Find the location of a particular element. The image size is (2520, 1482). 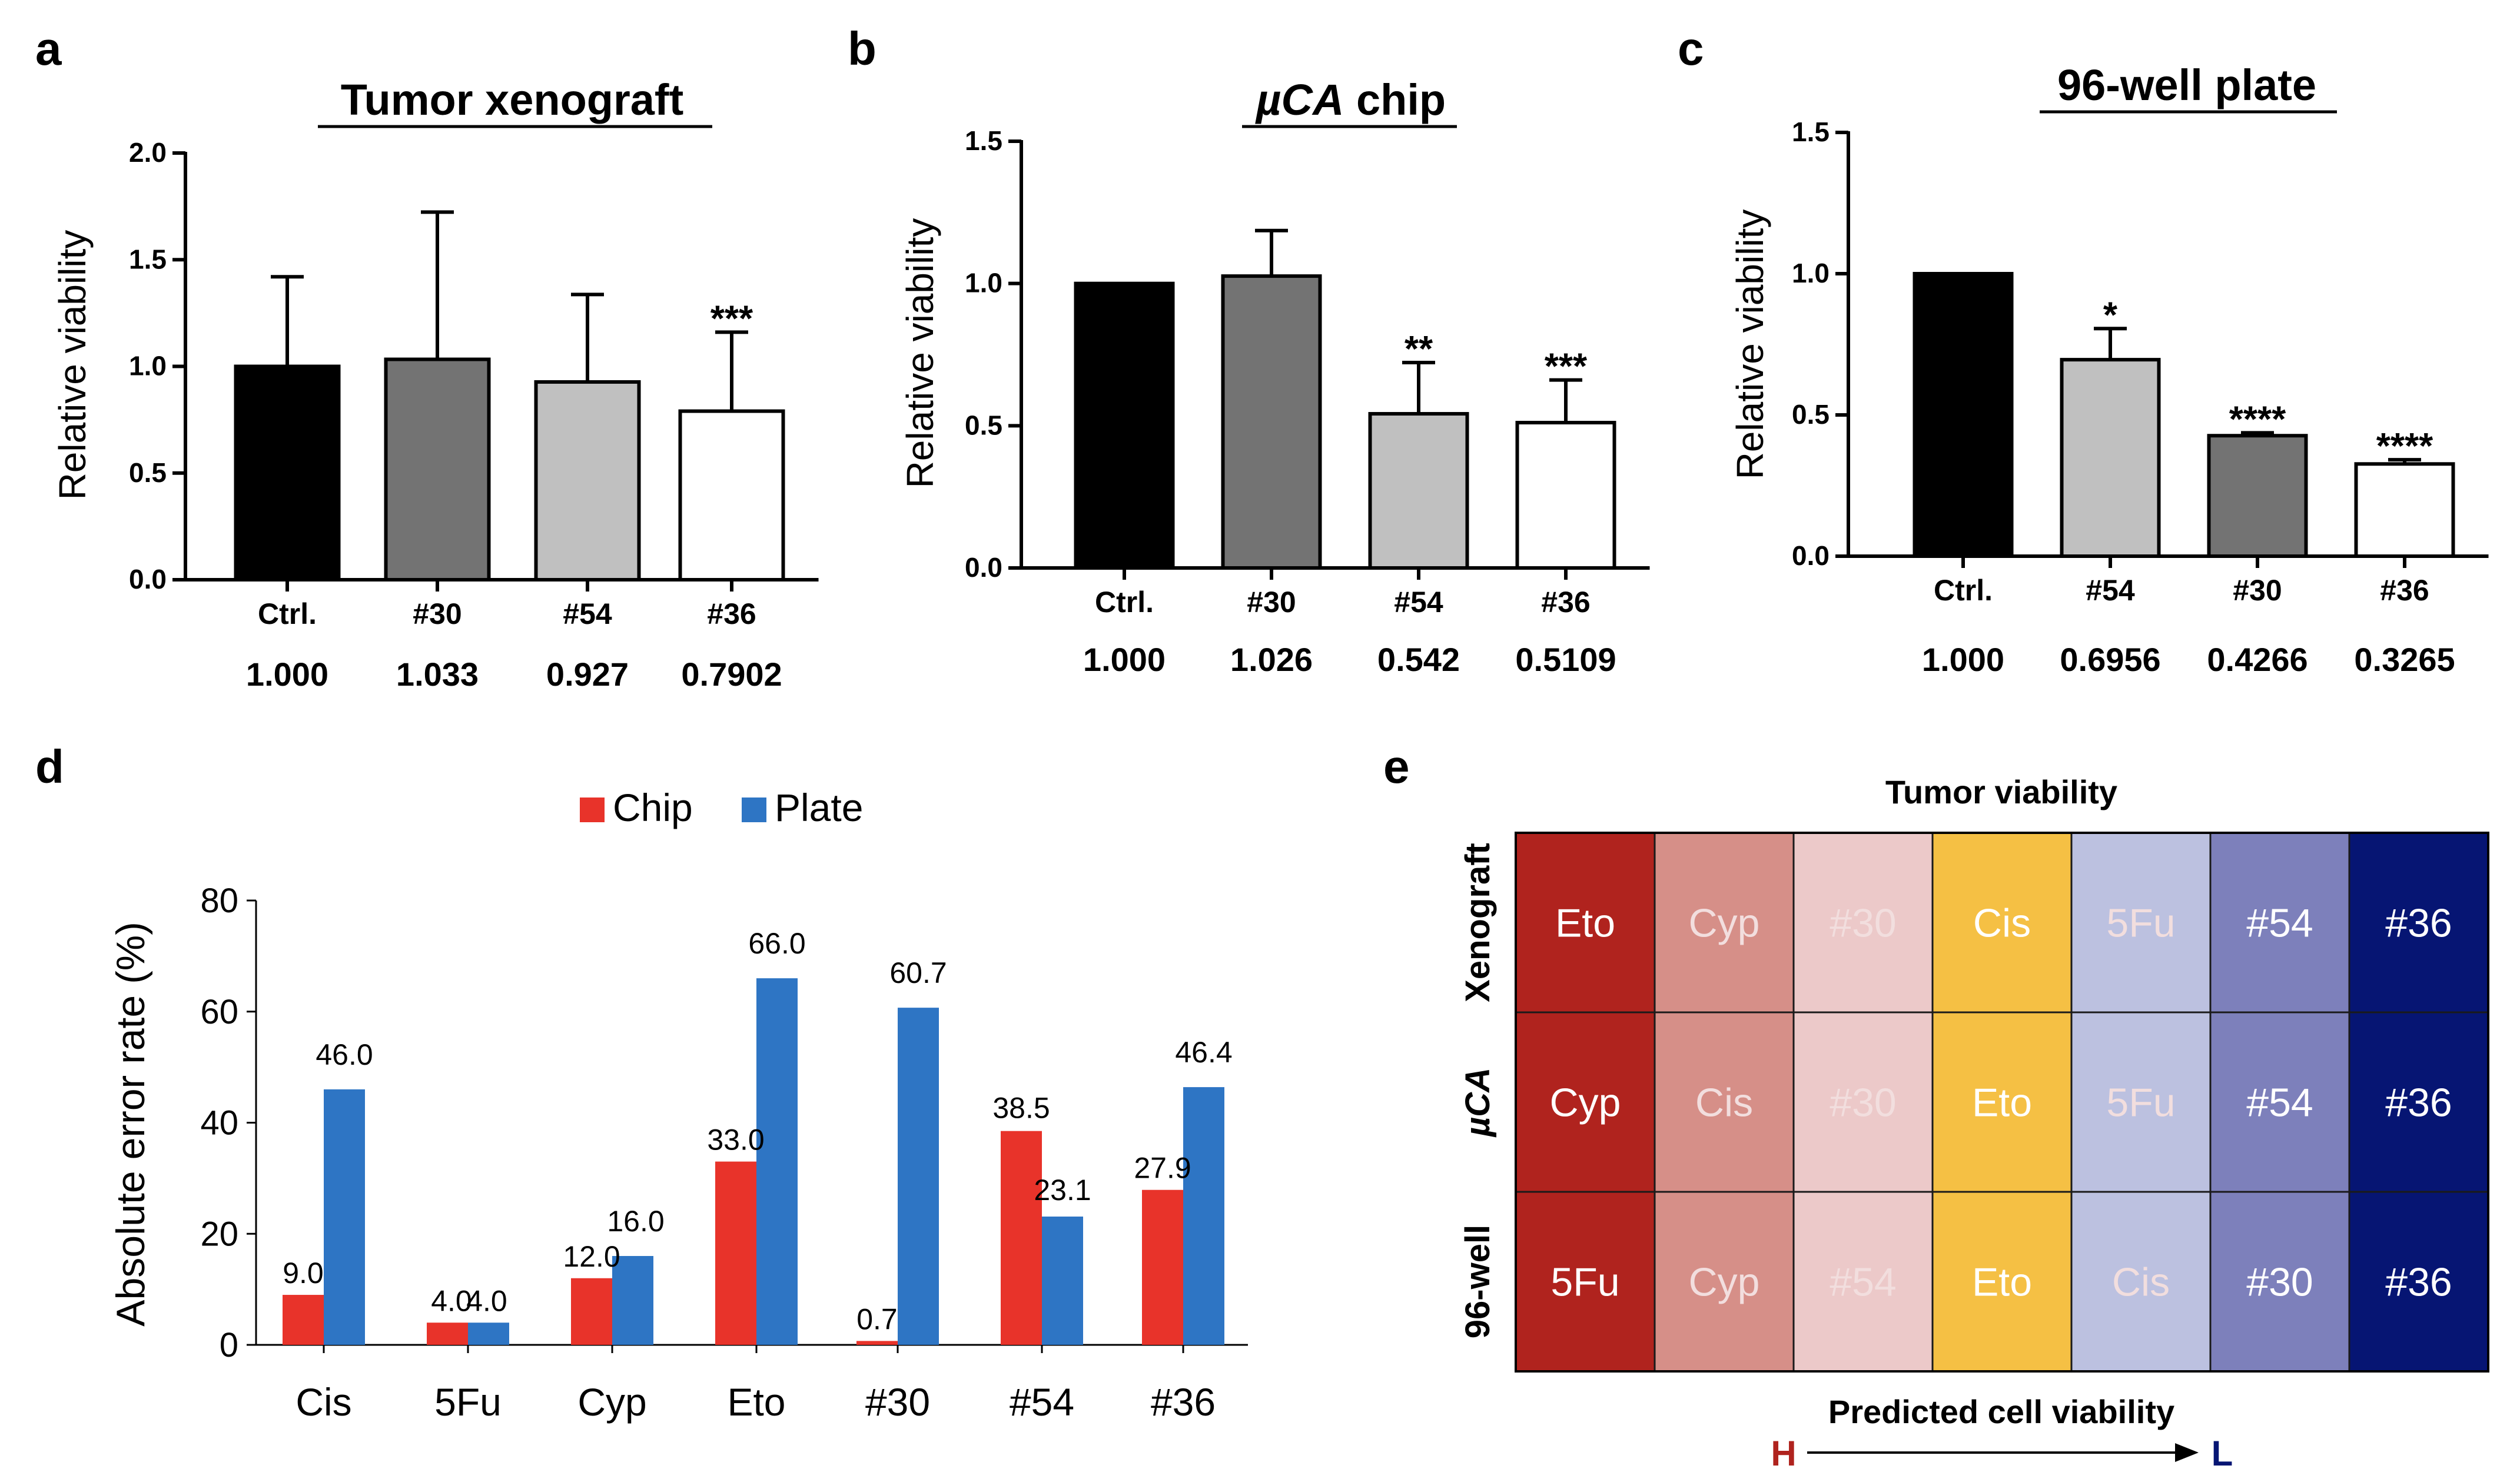

panel-d-category-label: #36 is located at coordinates (1183, 1402).